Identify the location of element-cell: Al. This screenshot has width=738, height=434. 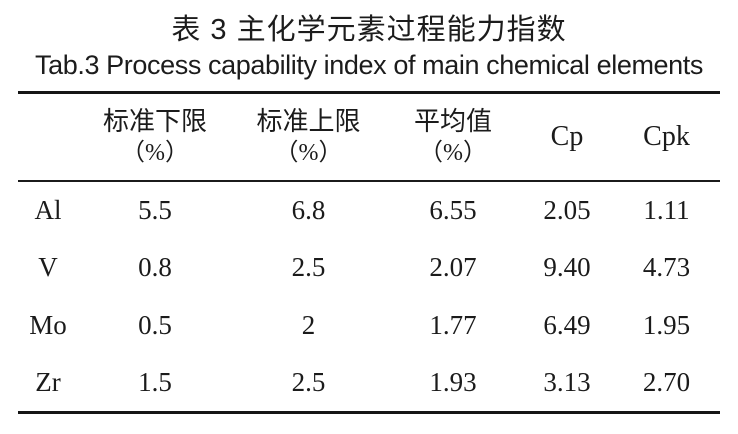
(48, 209).